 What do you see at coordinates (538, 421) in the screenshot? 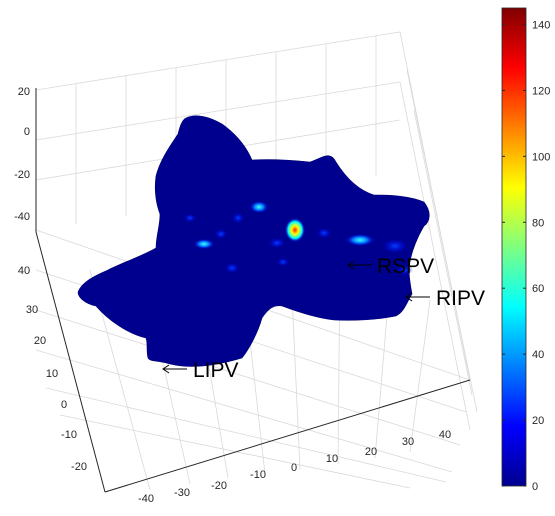
I see `colorbar-tick-label: 20` at bounding box center [538, 421].